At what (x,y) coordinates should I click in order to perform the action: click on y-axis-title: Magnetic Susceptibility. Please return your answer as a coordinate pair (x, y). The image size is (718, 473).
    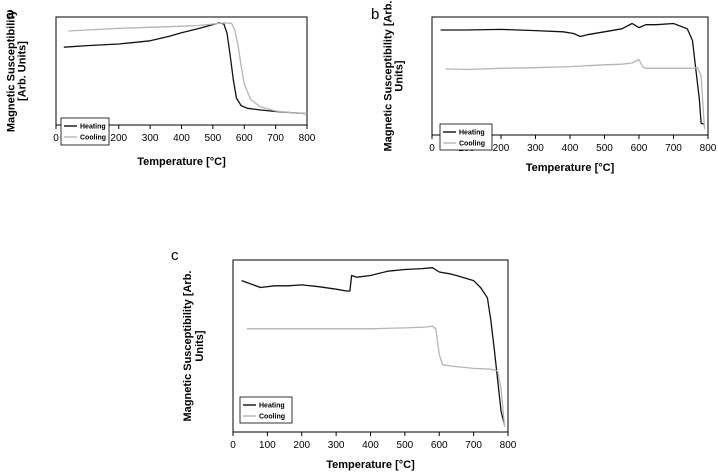
    Looking at the image, I should click on (12, 70).